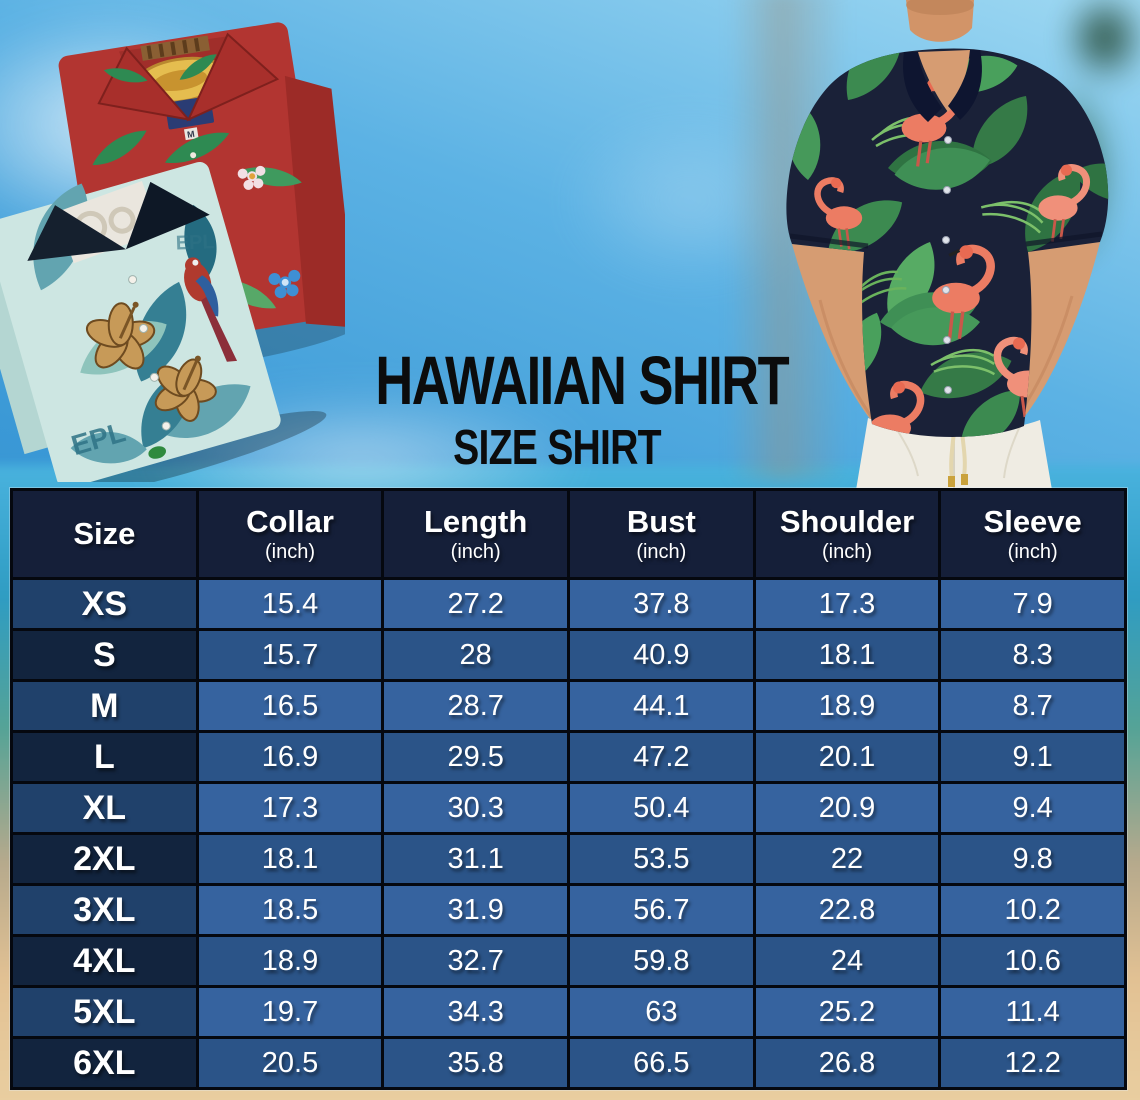  I want to click on cloud-decor, so click(690, 200).